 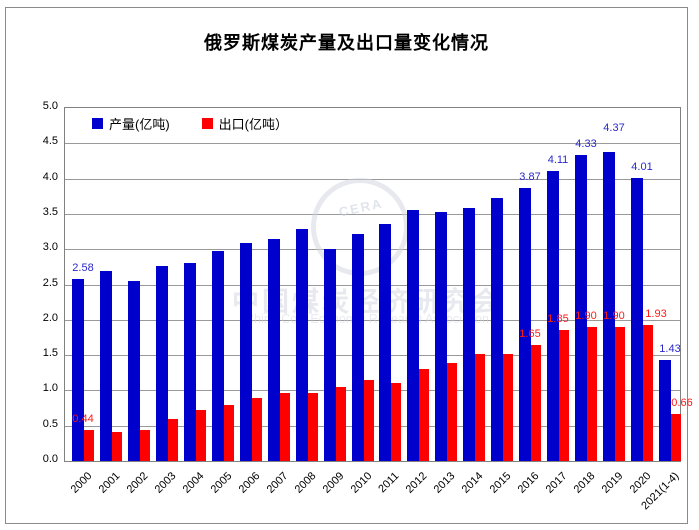 What do you see at coordinates (558, 160) in the screenshot?
I see `value-label: 4.11` at bounding box center [558, 160].